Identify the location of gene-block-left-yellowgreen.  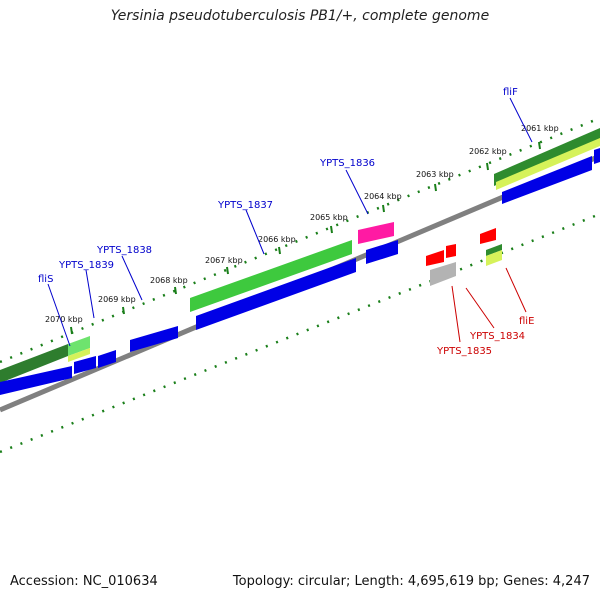
(79, 355).